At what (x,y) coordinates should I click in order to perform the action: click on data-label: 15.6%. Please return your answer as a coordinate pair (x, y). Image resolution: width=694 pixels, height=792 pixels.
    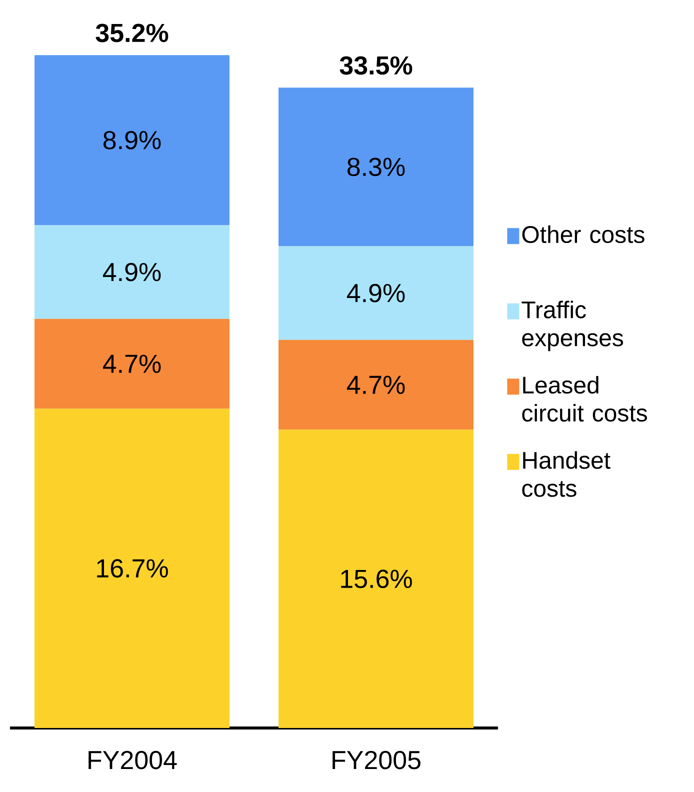
    Looking at the image, I should click on (376, 579).